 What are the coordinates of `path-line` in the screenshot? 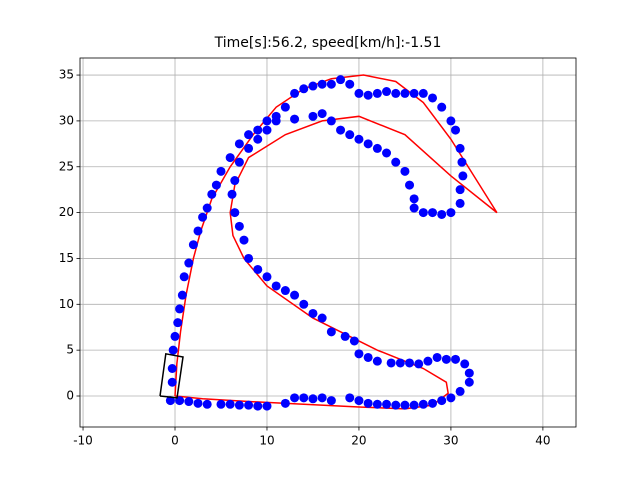 It's located at (171, 375).